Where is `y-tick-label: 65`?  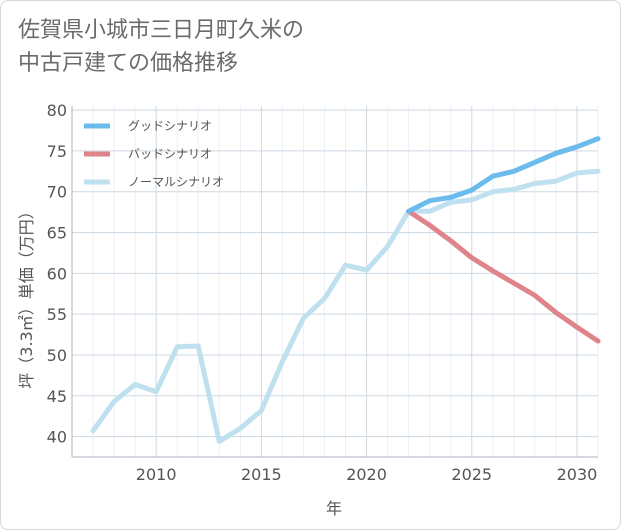
y-tick-label: 65 is located at coordinates (57, 233).